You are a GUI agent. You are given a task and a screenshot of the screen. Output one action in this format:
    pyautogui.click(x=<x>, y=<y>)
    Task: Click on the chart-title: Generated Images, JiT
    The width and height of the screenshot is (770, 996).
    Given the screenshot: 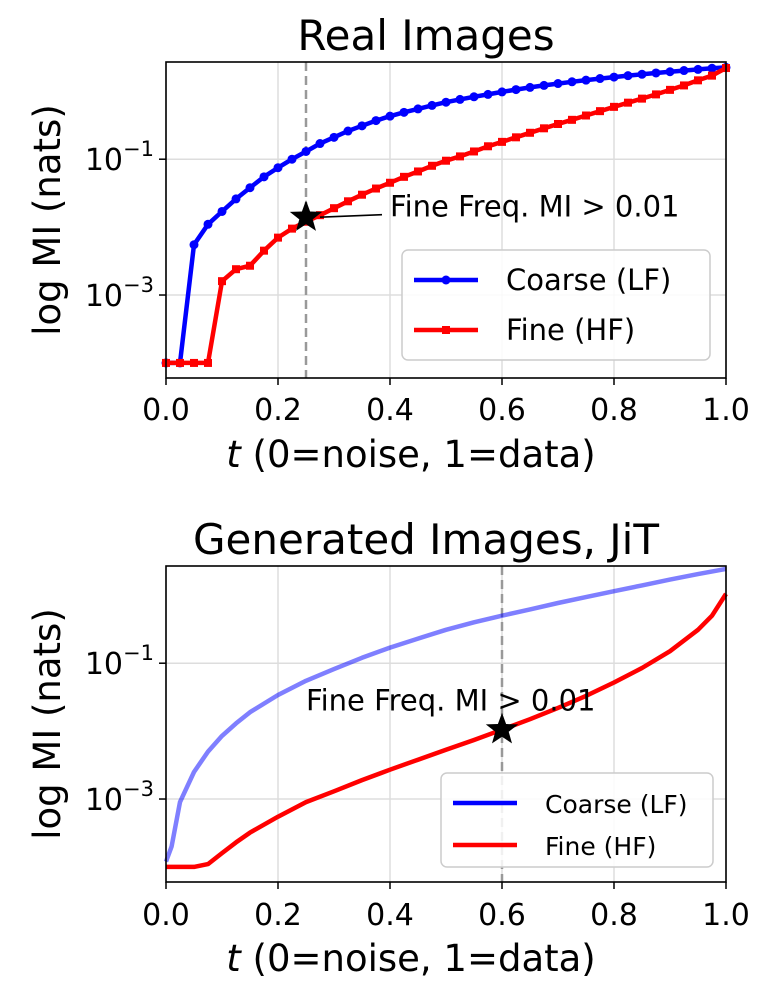 What is the action you would take?
    pyautogui.click(x=426, y=539)
    